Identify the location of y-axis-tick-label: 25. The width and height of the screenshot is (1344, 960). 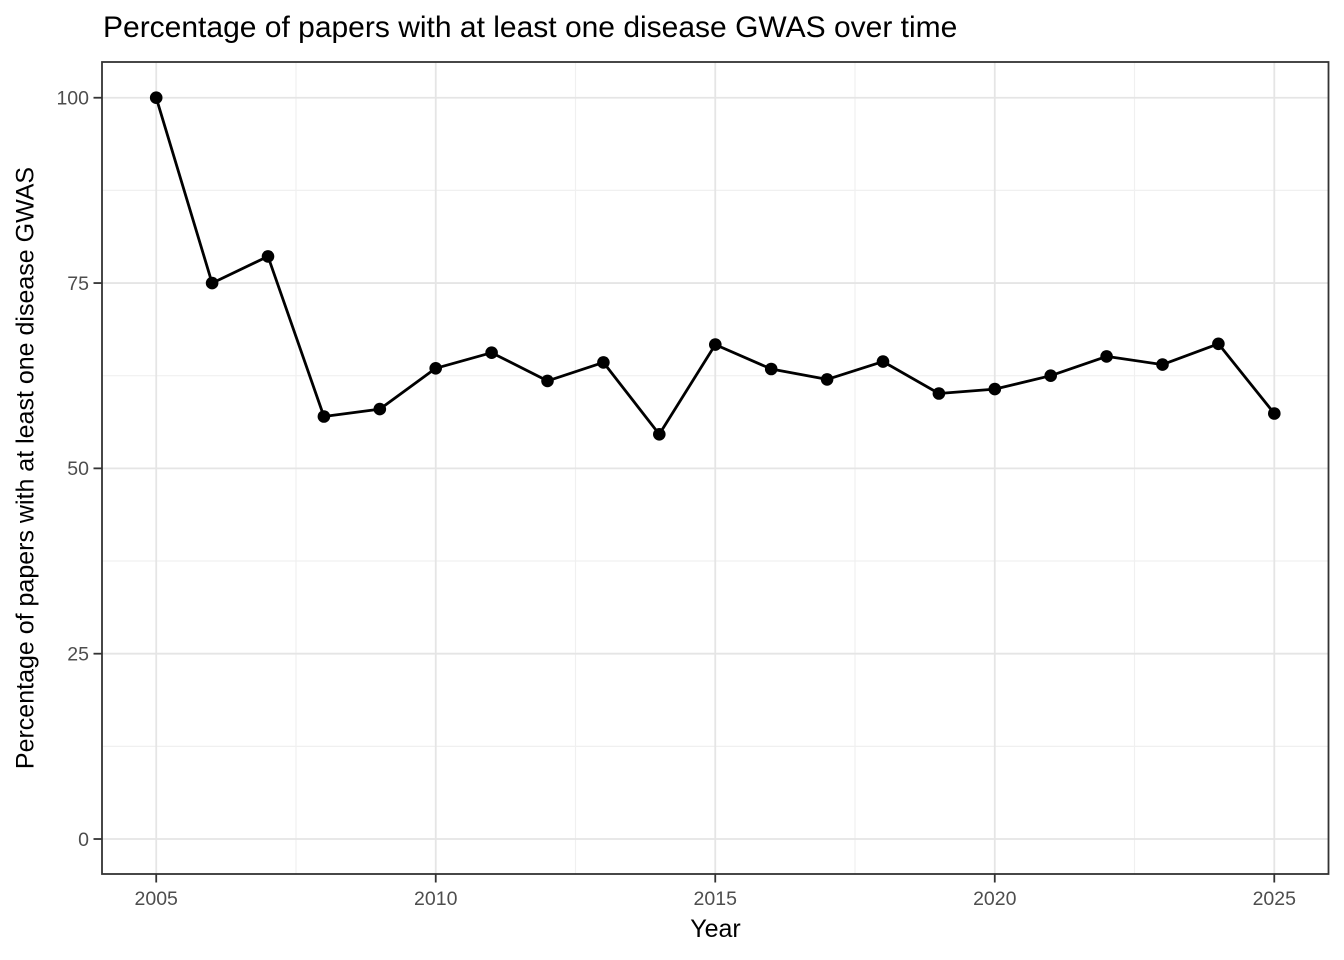
(78, 655).